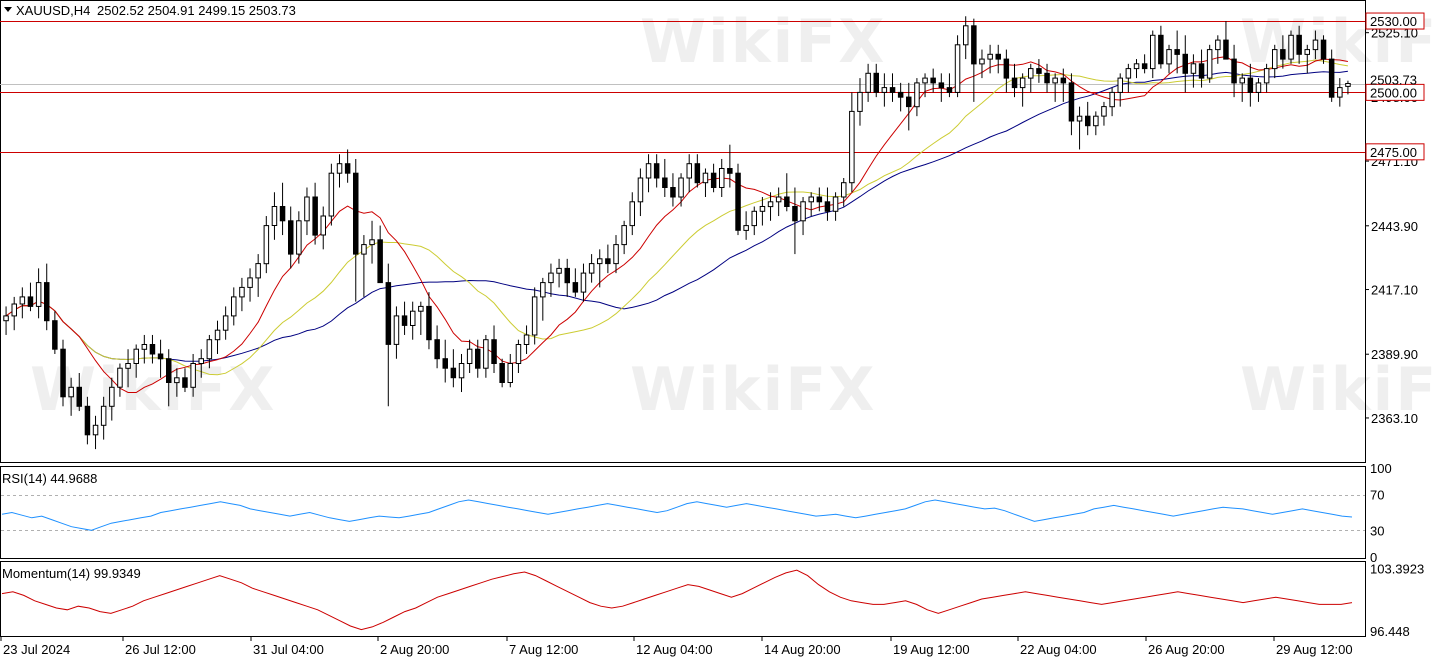 The image size is (1437, 664). Describe the element at coordinates (8, 9) in the screenshot. I see `dropdown-triangle-icon` at that location.